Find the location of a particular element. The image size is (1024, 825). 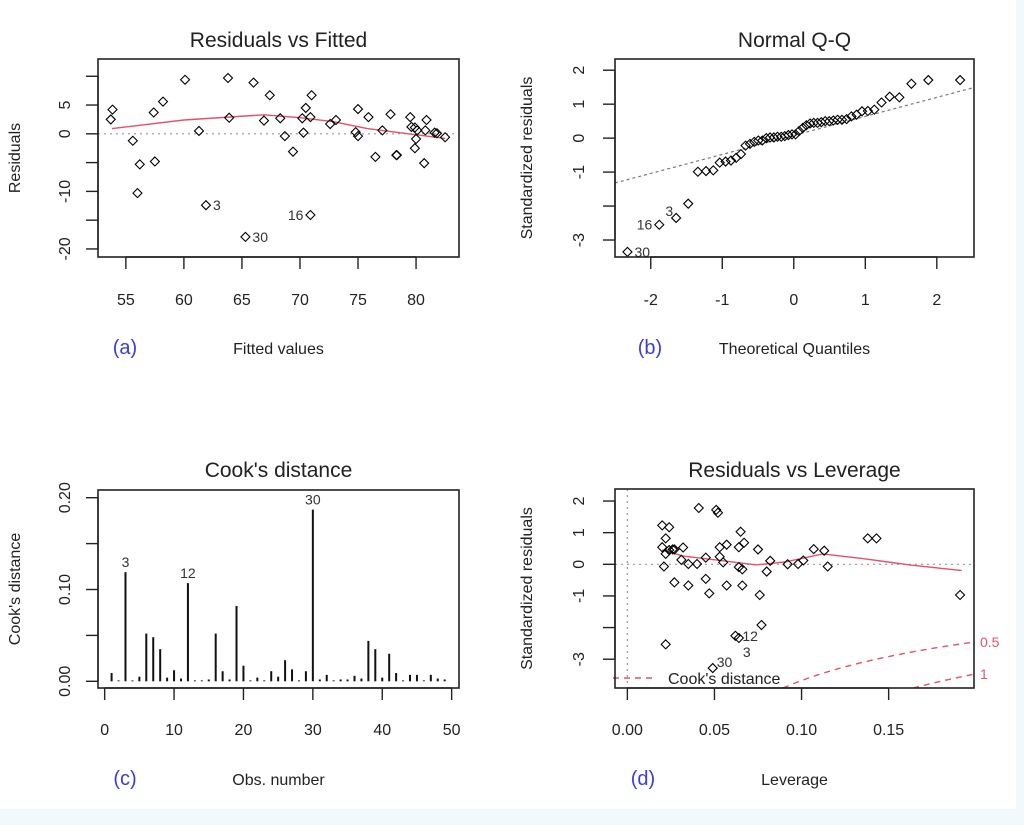

chart-title: Normal Q-Q is located at coordinates (794, 40).